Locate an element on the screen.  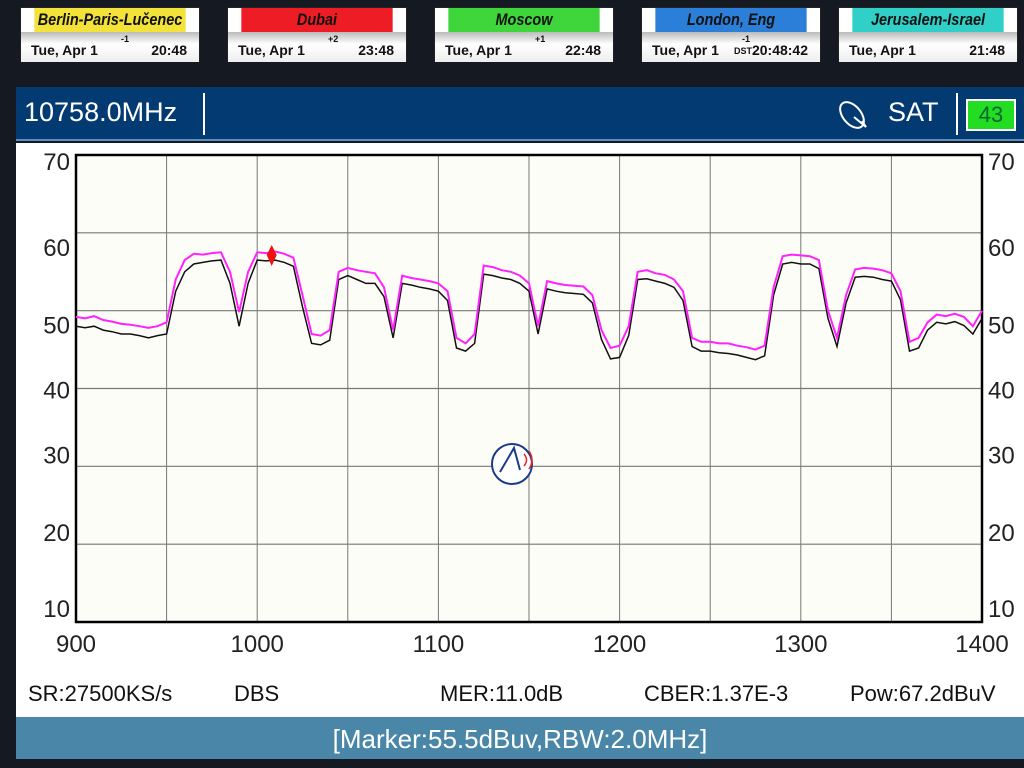
x-tick-label: 1100 is located at coordinates (439, 644).